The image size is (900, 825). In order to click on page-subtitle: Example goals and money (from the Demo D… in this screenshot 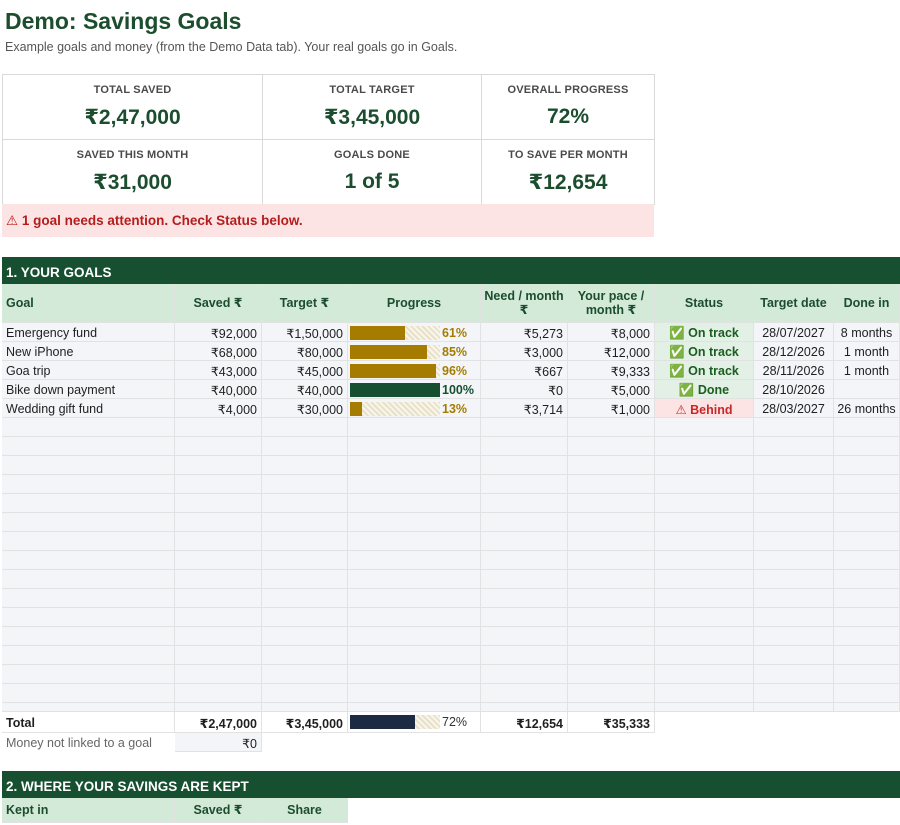, I will do `click(231, 47)`.